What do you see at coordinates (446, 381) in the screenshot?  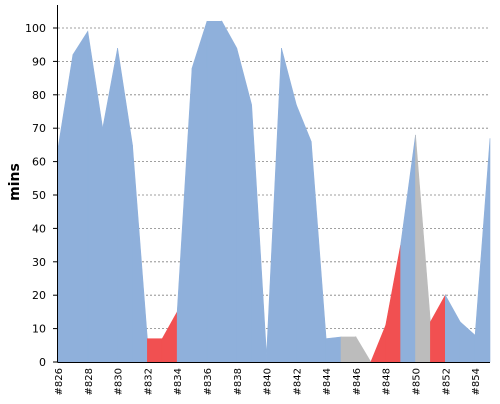 I see `x-tick-label: #852` at bounding box center [446, 381].